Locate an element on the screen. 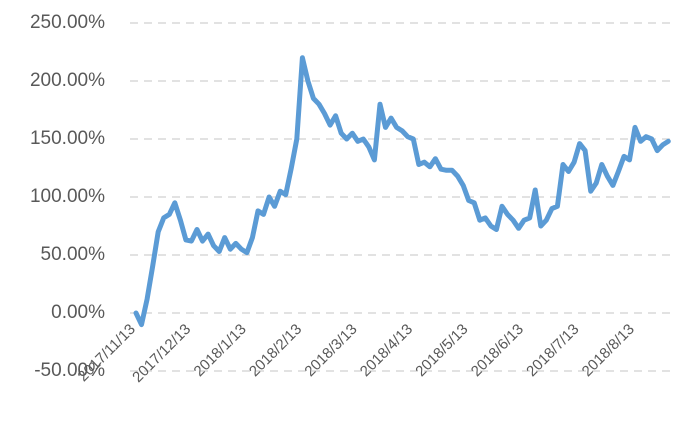 The image size is (684, 423). x-tick-label: 2017/11/13 is located at coordinates (107, 353).